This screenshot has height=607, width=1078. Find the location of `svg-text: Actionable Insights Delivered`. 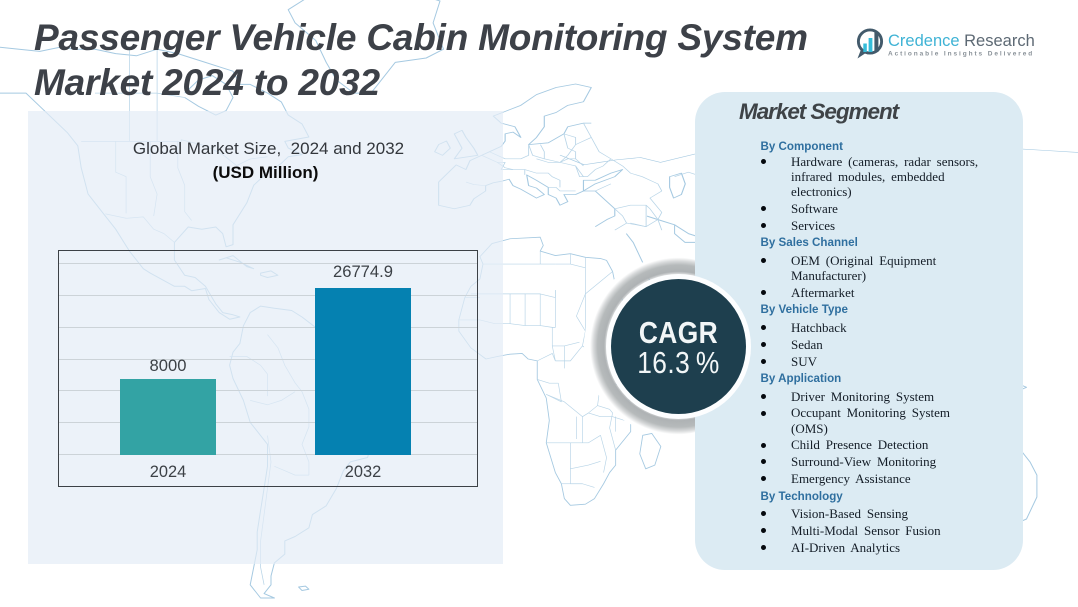

svg-text: Actionable Insights Delivered is located at coordinates (961, 54).